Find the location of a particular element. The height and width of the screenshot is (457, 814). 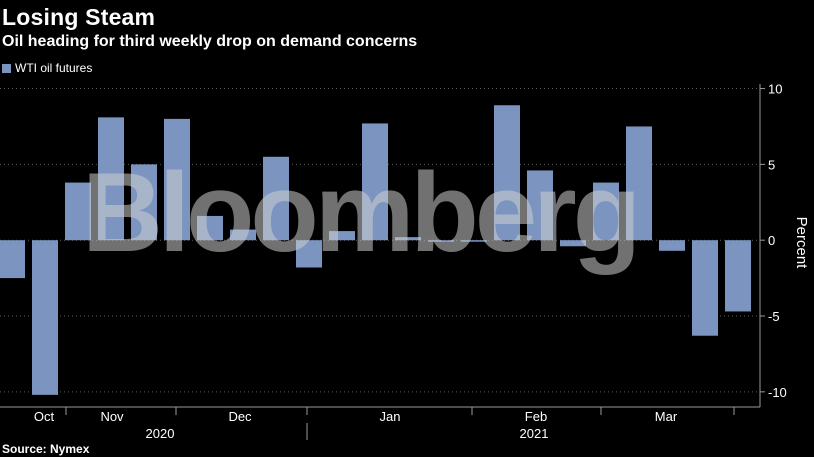

x-tick-label: Feb is located at coordinates (536, 416).